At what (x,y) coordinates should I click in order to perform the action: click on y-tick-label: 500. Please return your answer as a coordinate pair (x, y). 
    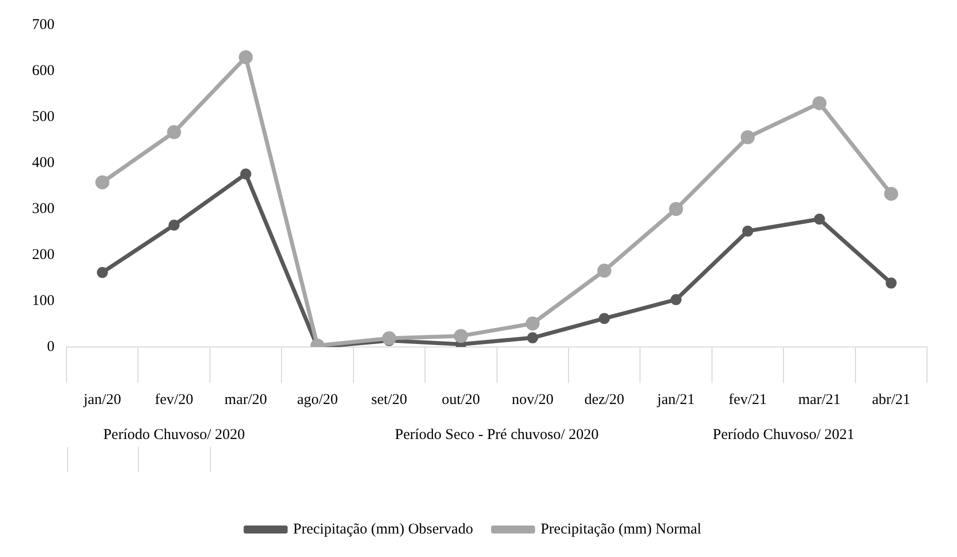
    Looking at the image, I should click on (43, 116).